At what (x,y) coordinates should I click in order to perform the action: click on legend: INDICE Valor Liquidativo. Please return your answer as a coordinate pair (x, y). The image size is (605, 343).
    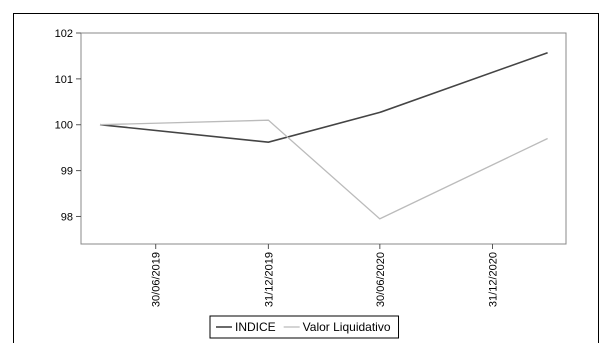
    Looking at the image, I should click on (304, 327).